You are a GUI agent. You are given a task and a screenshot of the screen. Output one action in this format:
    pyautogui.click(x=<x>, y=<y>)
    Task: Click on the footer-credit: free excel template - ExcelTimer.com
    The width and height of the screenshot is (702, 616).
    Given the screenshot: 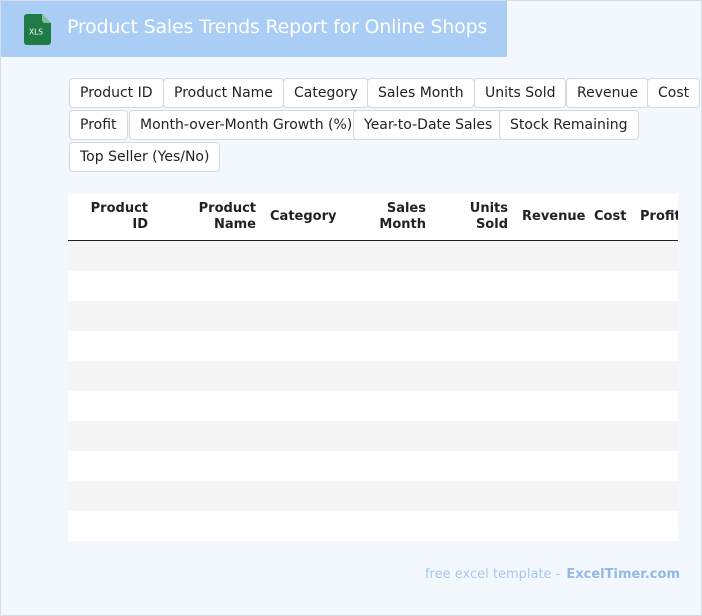 What is the action you would take?
    pyautogui.click(x=552, y=574)
    